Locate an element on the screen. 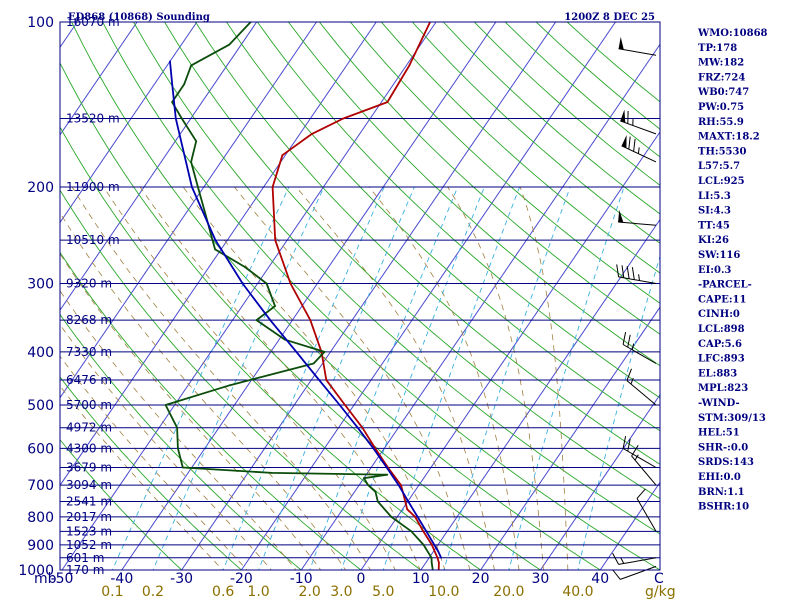 This screenshot has width=800, height=600. index-line: STM:309/13 is located at coordinates (732, 418).